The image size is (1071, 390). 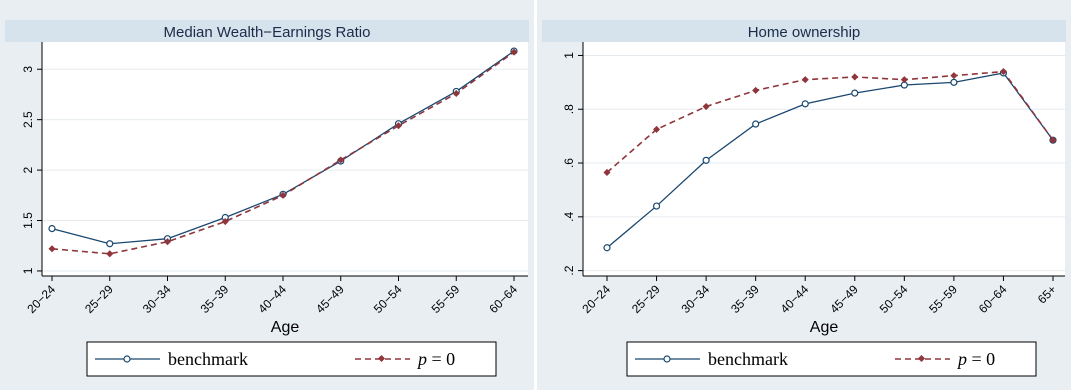 What do you see at coordinates (28, 169) in the screenshot?
I see `y-tick-label: 2` at bounding box center [28, 169].